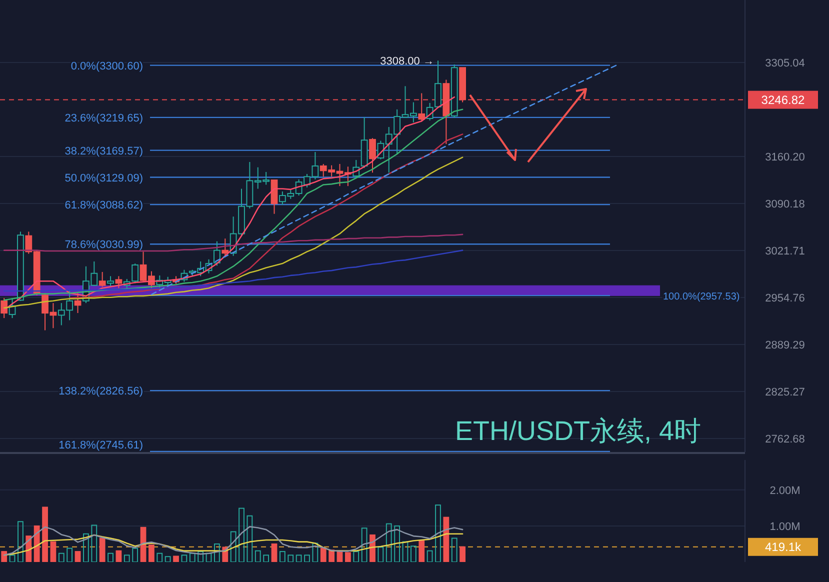  I want to click on candlestick, so click(110, 281).